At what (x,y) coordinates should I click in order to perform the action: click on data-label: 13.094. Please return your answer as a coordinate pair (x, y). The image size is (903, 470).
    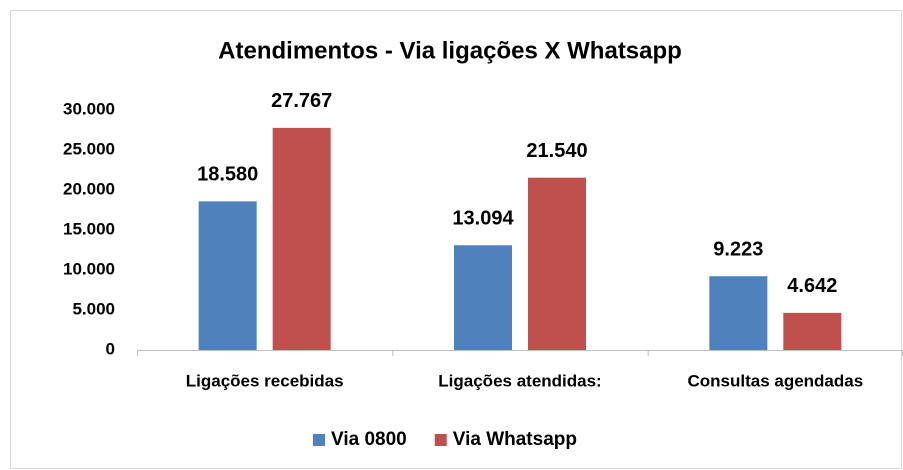
    Looking at the image, I should click on (483, 219).